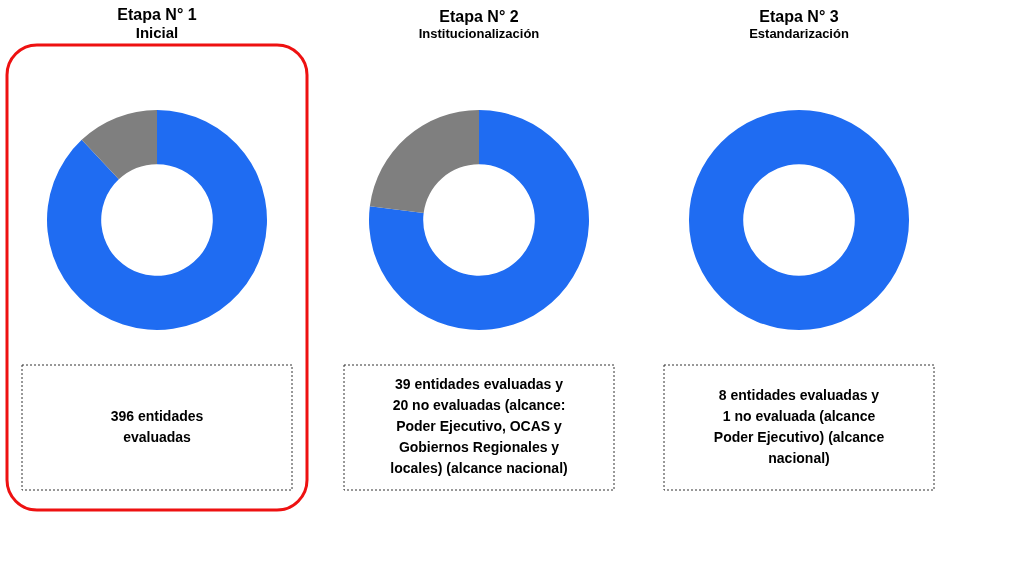 This screenshot has height=566, width=1023. What do you see at coordinates (157, 32) in the screenshot?
I see `chart-subtitle: Inicial` at bounding box center [157, 32].